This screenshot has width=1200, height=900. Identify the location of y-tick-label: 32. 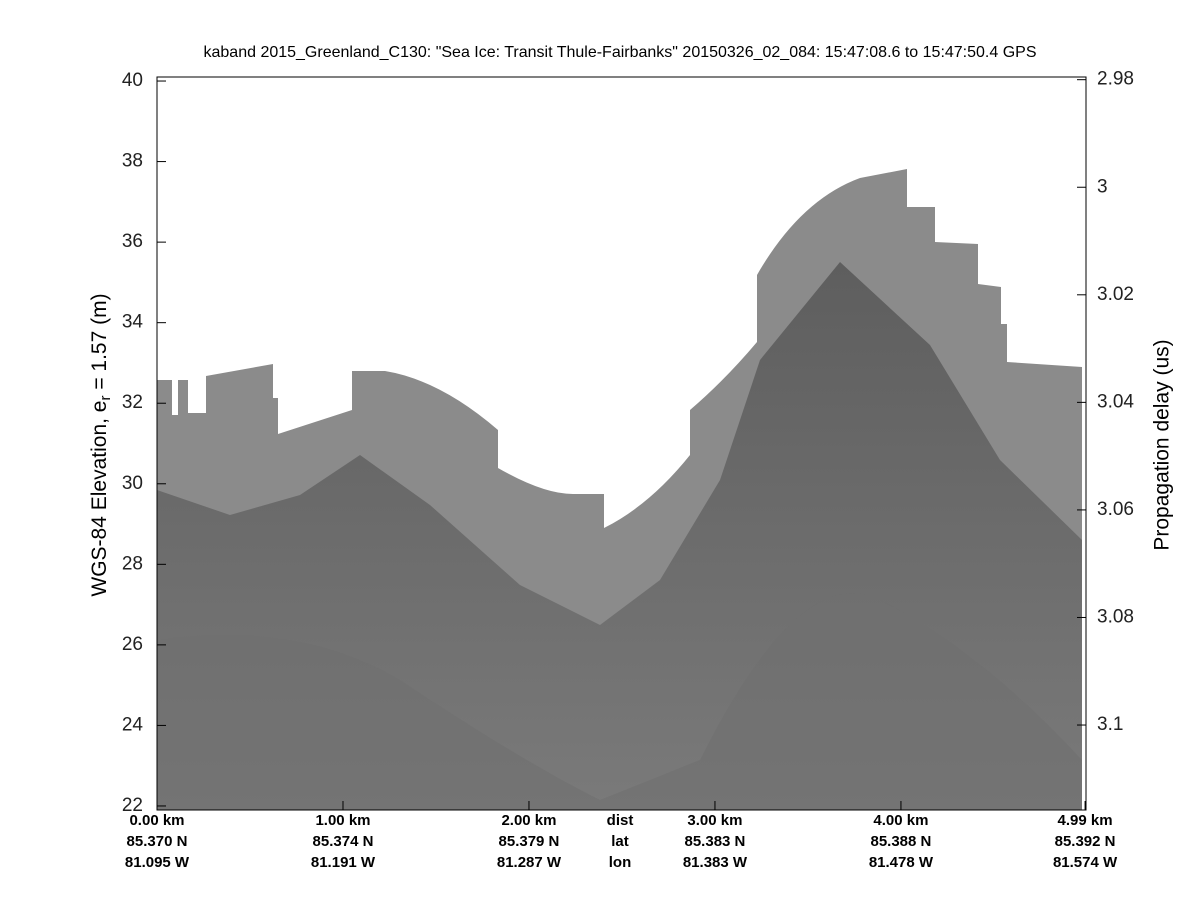
(132, 402).